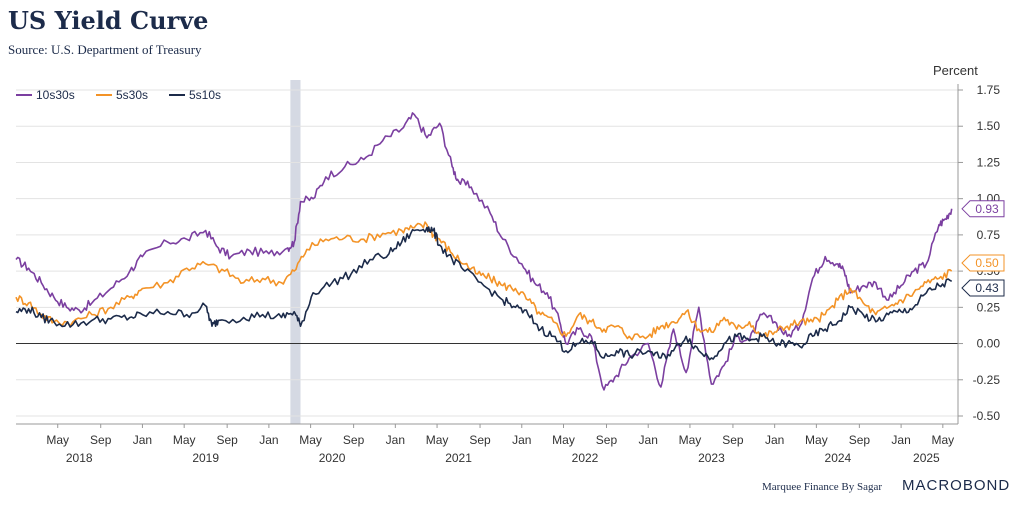 This screenshot has height=506, width=1012. I want to click on y-tick-label: 0.75, so click(989, 235).